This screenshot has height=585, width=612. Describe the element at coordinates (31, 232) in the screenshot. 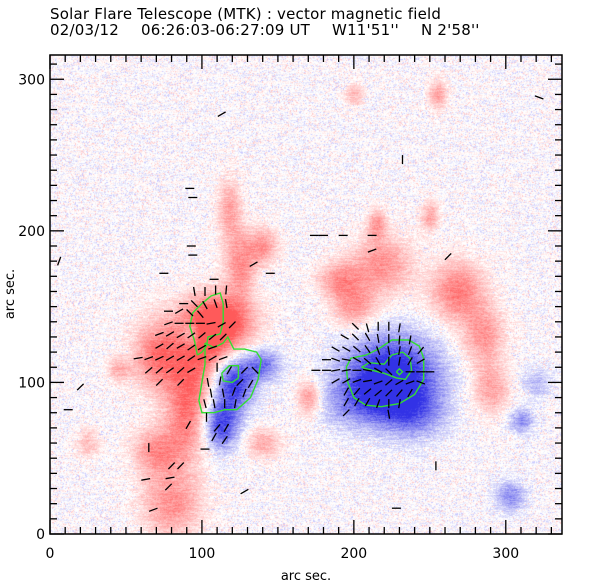

I see `y-tick-label: 200` at that location.